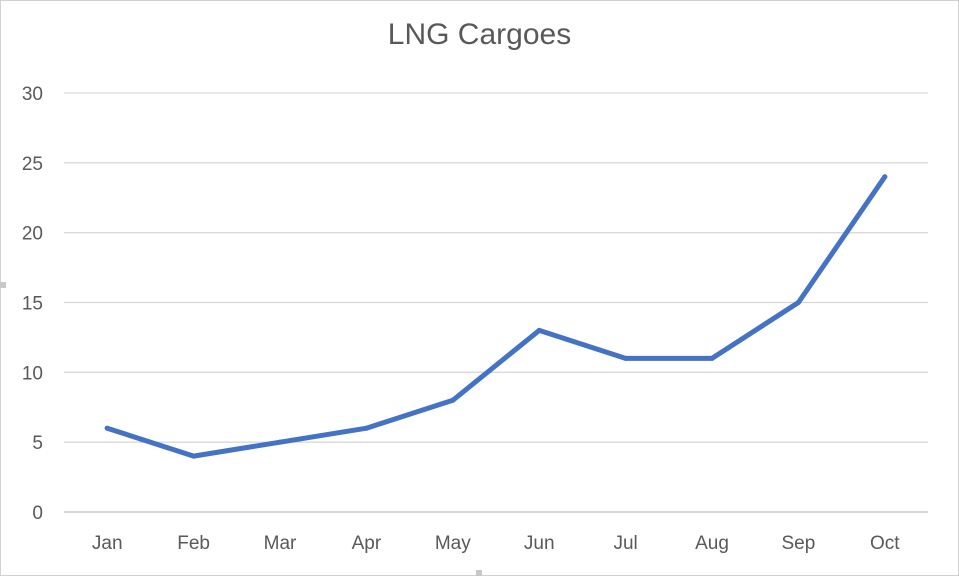  Describe the element at coordinates (798, 543) in the screenshot. I see `x-tick-label: Sep` at that location.